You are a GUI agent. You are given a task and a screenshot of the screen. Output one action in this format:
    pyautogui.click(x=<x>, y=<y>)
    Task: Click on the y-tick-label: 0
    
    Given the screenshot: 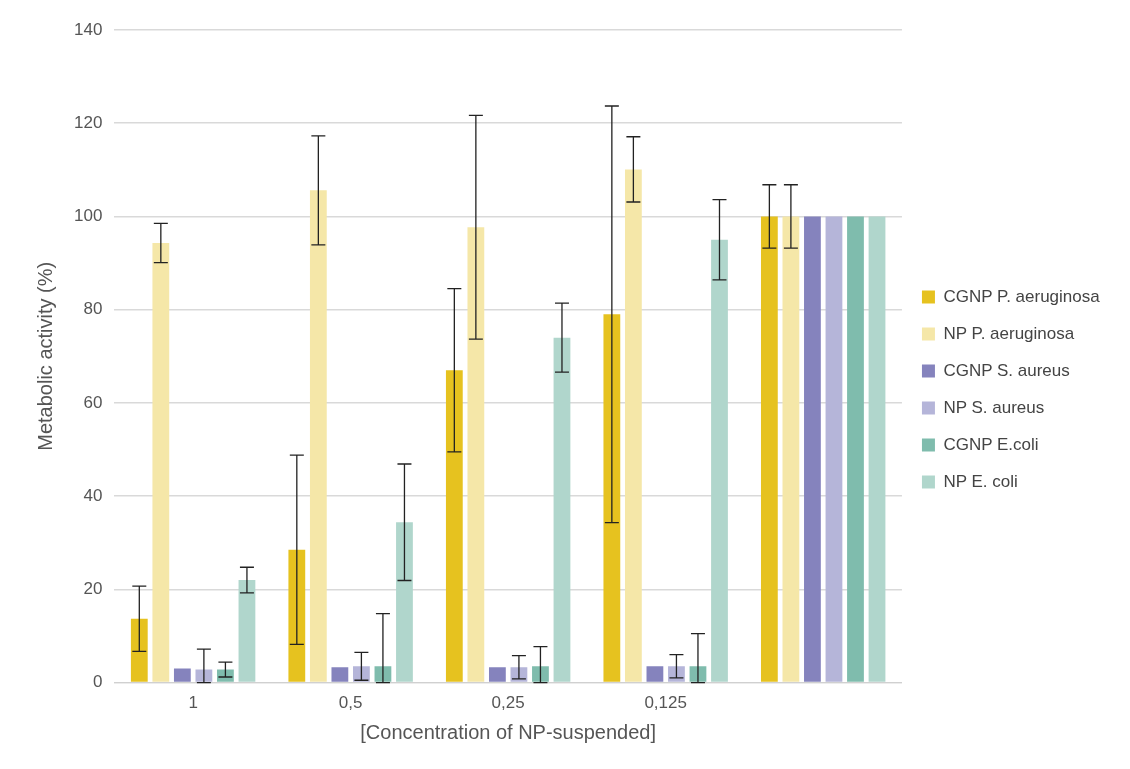 What is the action you would take?
    pyautogui.click(x=97, y=682)
    